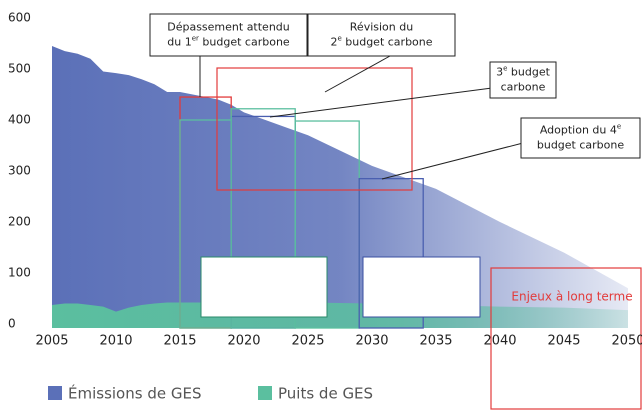 This screenshot has width=642, height=410. I want to click on annotation-text: 2e budget carbone, so click(381, 42).